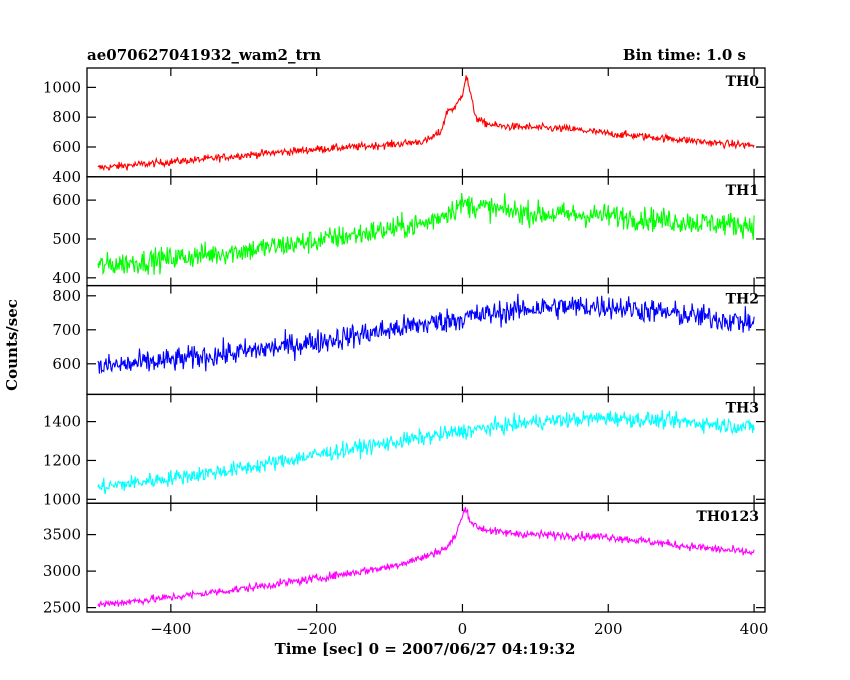 The image size is (850, 680). What do you see at coordinates (62, 571) in the screenshot?
I see `y-tick-label: 3000` at bounding box center [62, 571].